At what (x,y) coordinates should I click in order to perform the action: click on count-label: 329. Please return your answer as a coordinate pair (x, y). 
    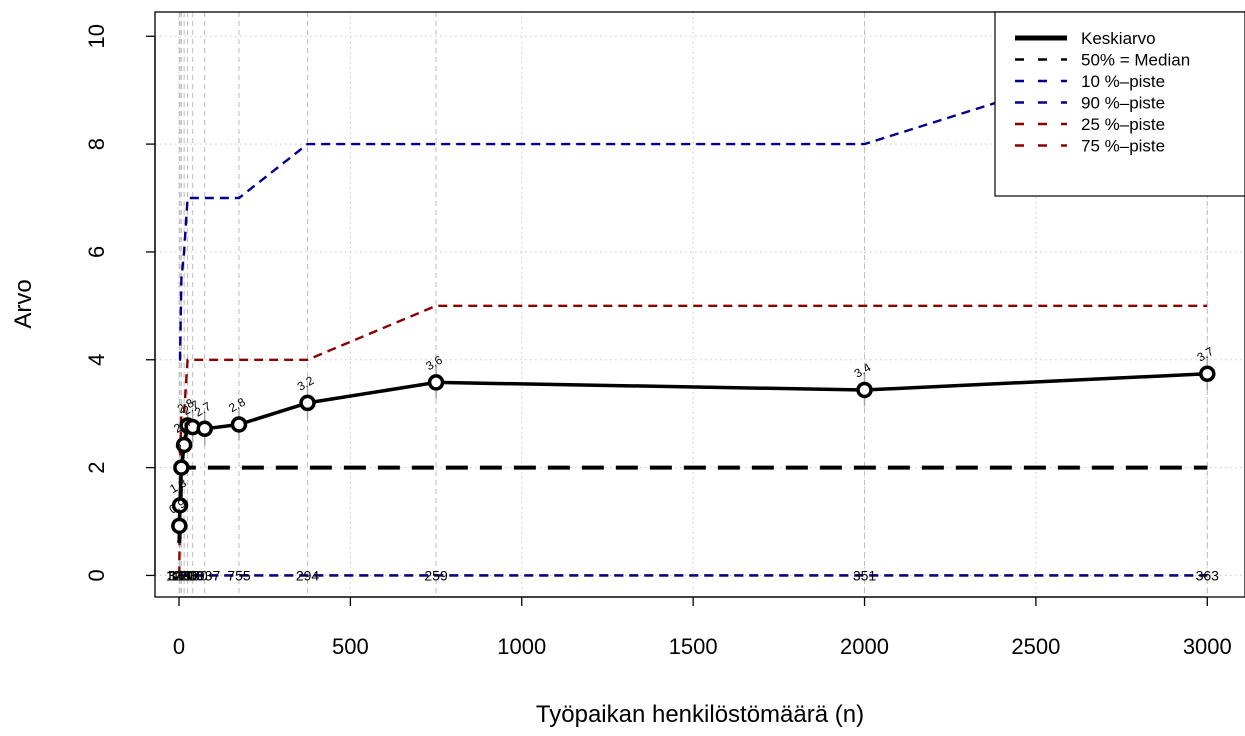
    Looking at the image, I should click on (180, 575).